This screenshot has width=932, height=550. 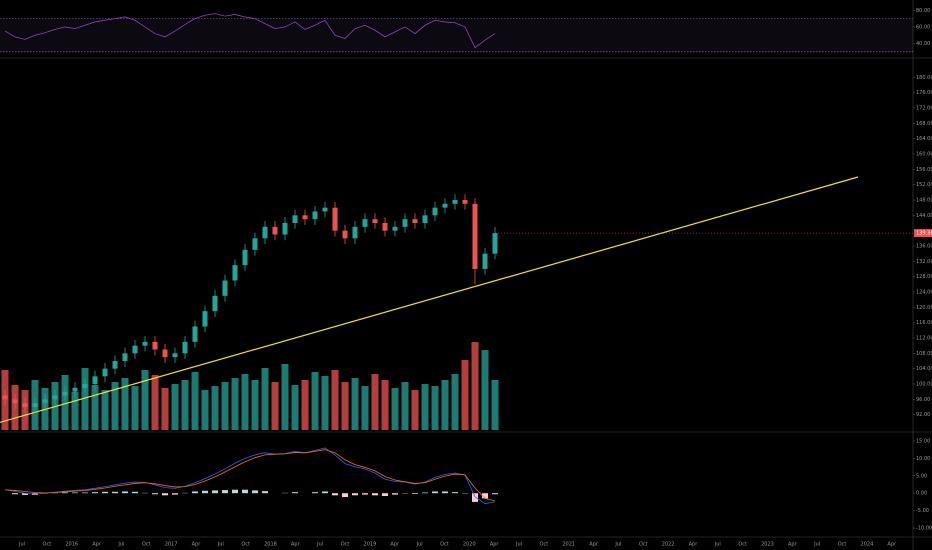 I want to click on y-tick-label: 92.00, so click(x=923, y=415).